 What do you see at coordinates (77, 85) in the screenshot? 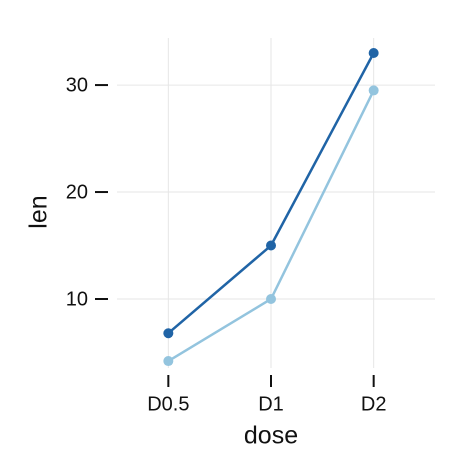
I see `y-tick-label: 30` at bounding box center [77, 85].